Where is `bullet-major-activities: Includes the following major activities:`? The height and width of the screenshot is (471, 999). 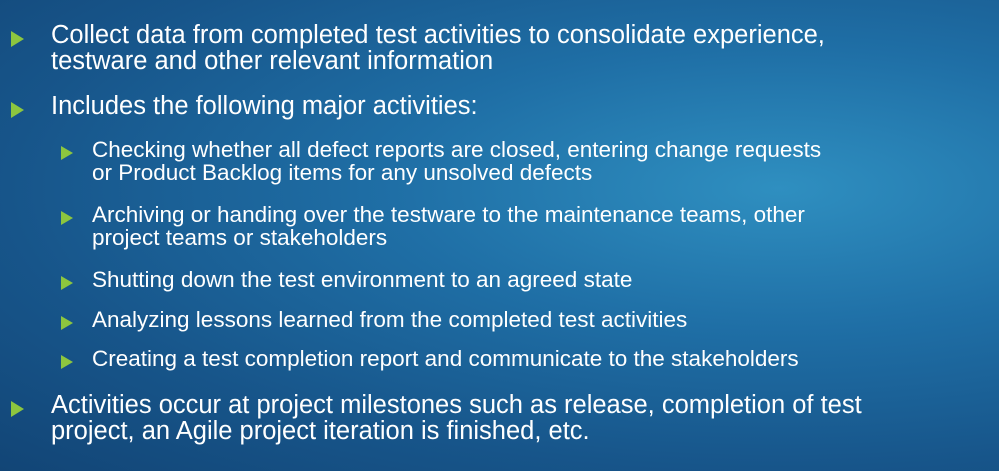
bullet-major-activities: Includes the following major activities: is located at coordinates (244, 106).